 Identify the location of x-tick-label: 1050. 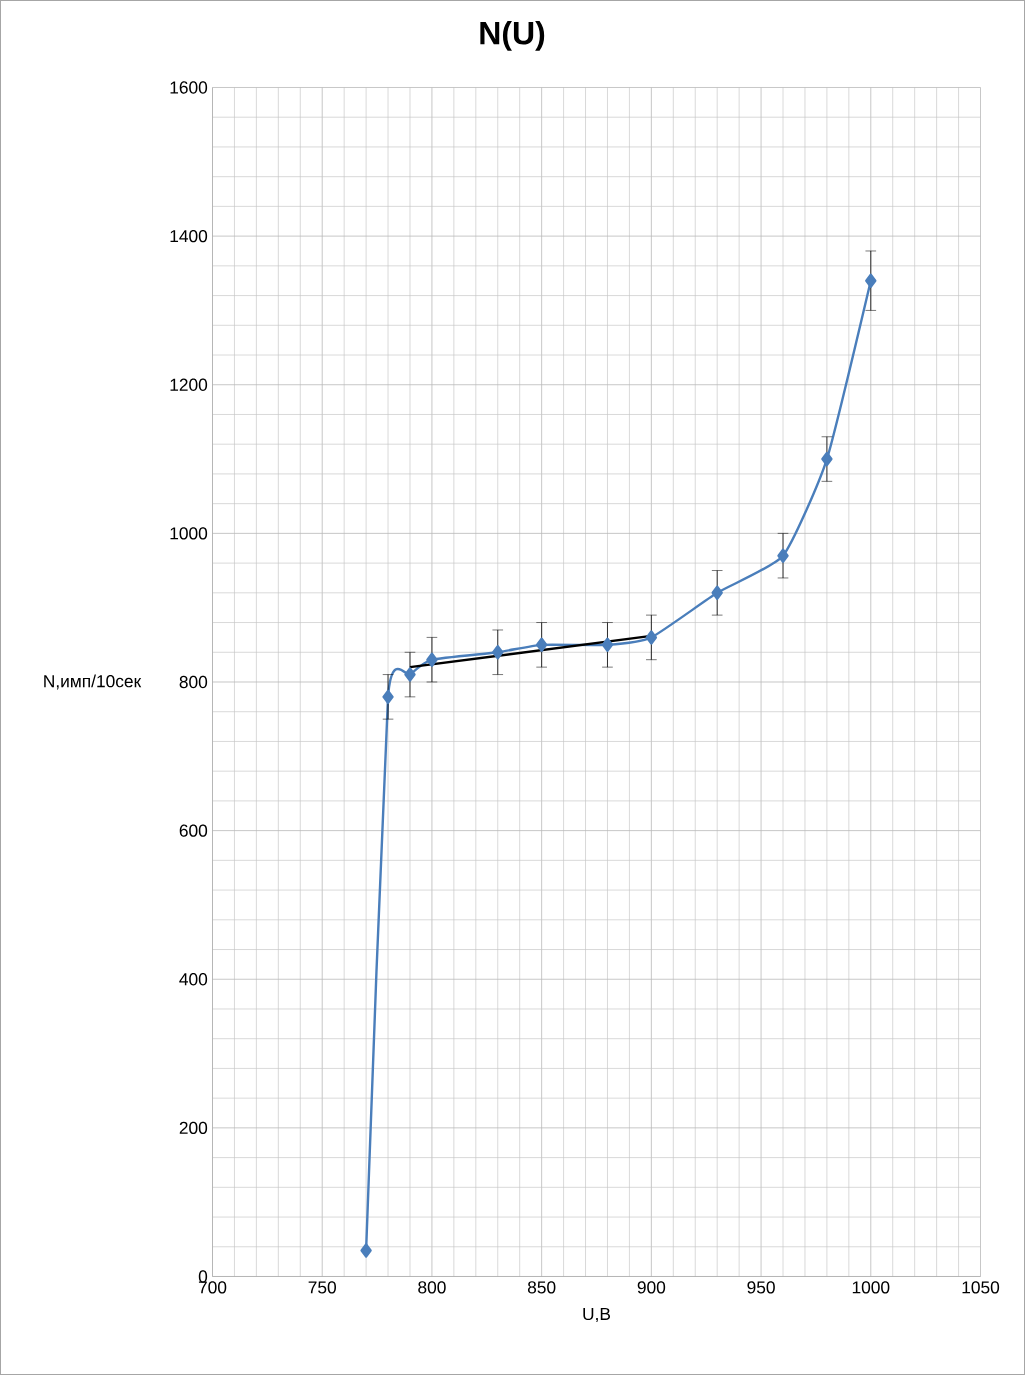
(981, 1287).